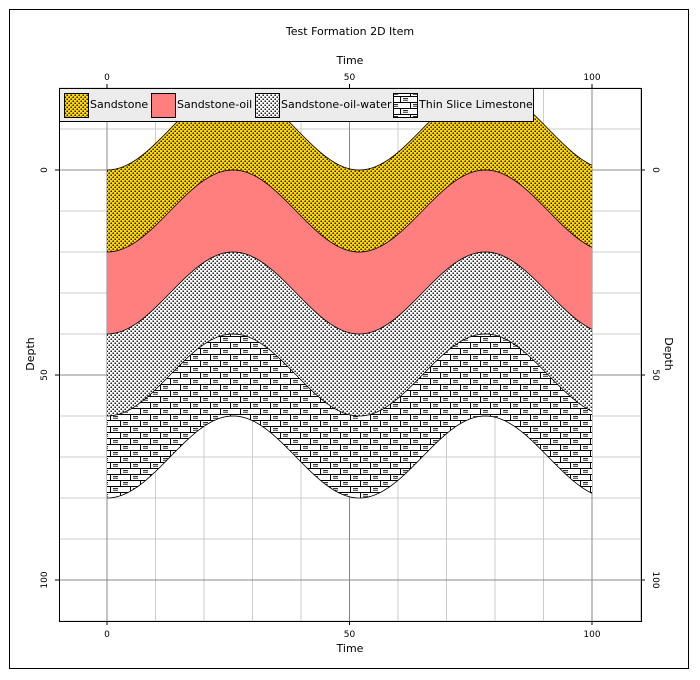 This screenshot has height=680, width=700. What do you see at coordinates (591, 78) in the screenshot?
I see `x-tick-label-top: 100` at bounding box center [591, 78].